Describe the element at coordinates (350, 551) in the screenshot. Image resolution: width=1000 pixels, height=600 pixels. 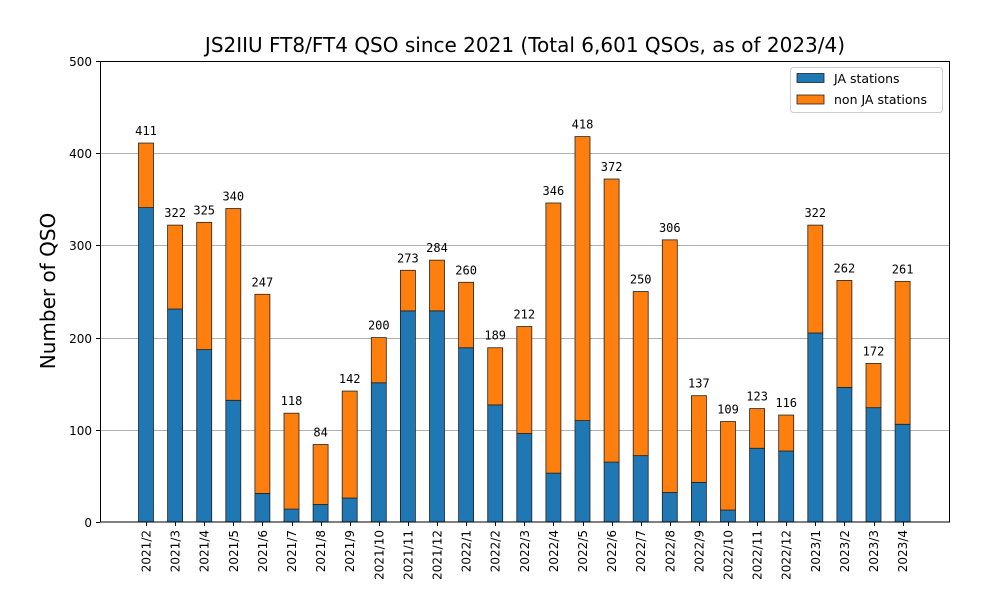
I see `x-tick-label: 2021/9` at that location.